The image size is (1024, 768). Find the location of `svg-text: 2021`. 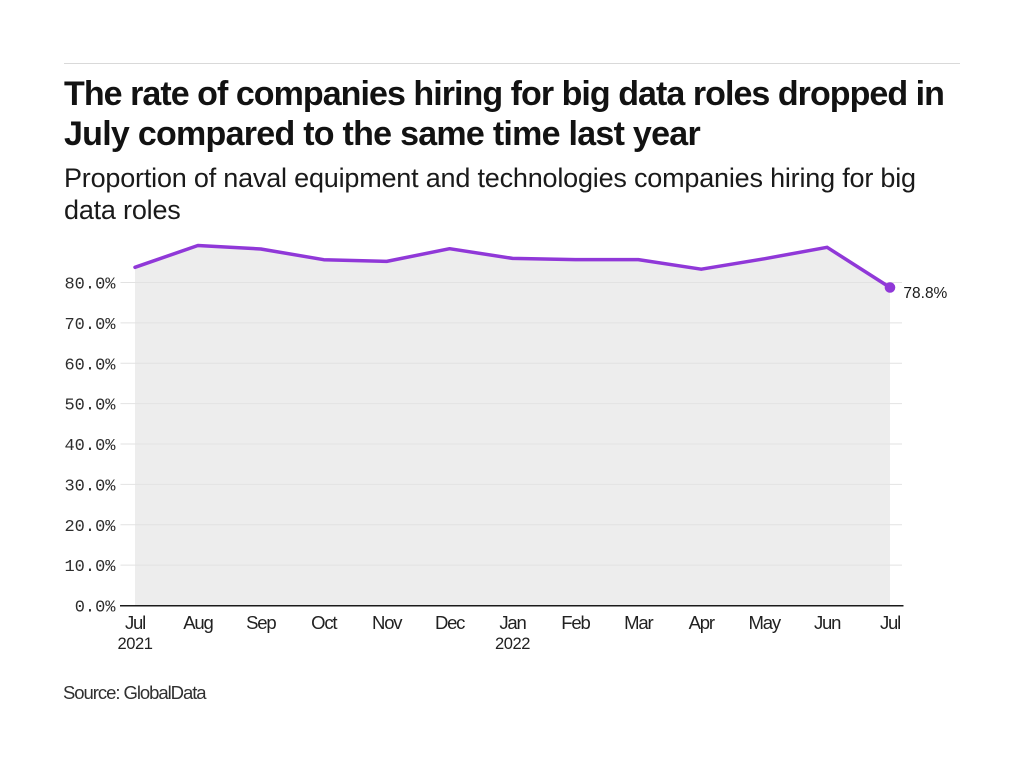

svg-text: 2021 is located at coordinates (135, 644).